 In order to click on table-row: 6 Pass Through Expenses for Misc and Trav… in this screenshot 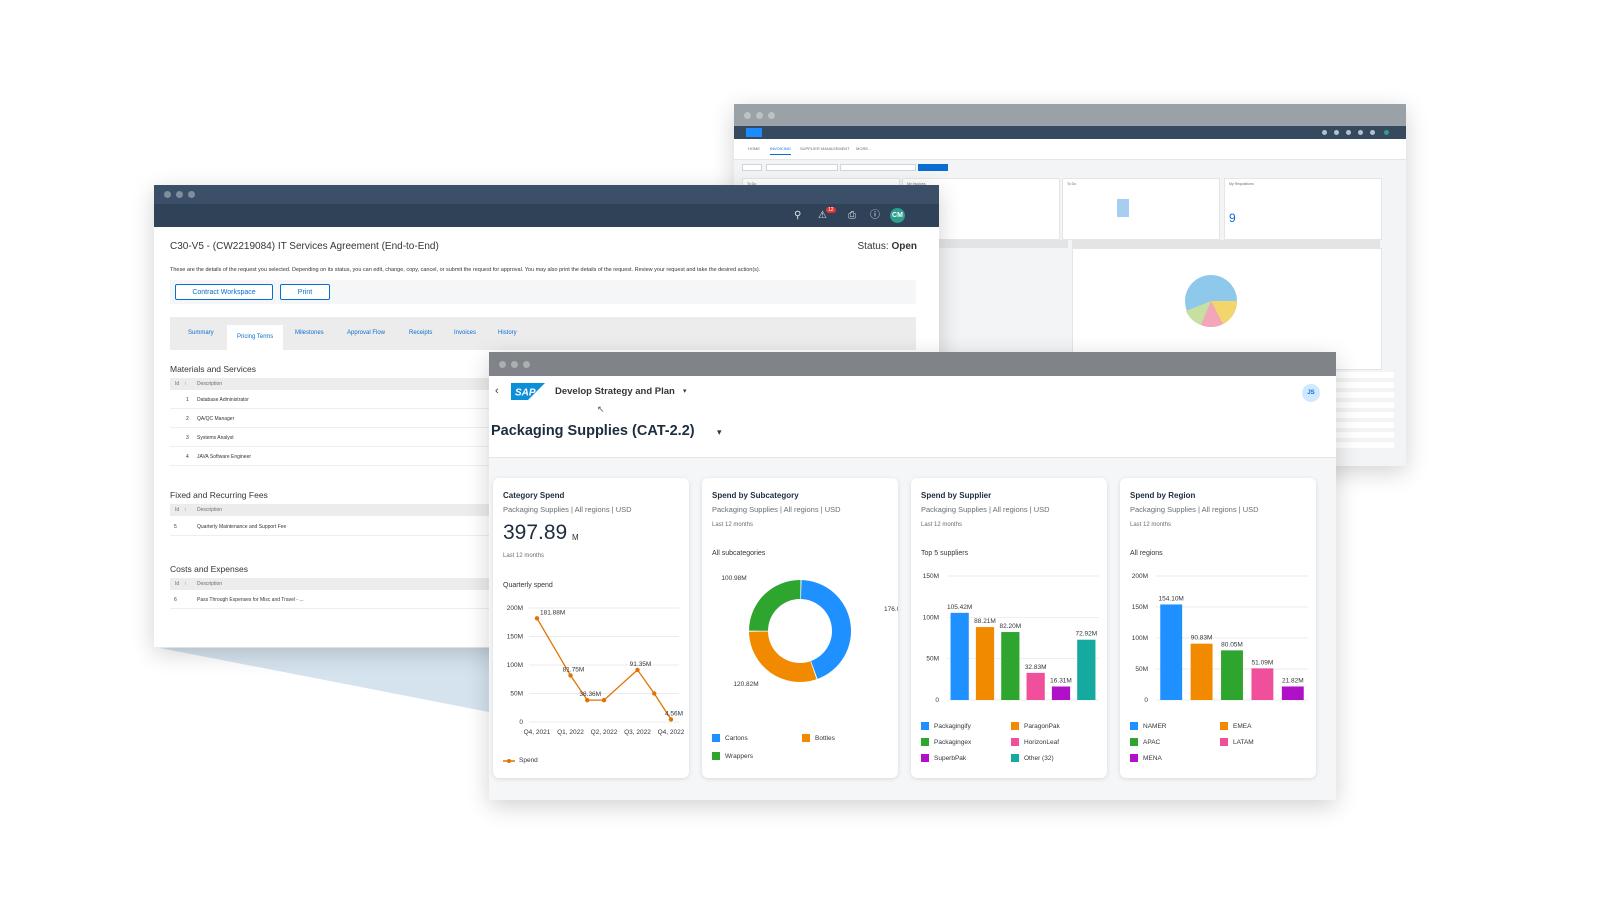, I will do `click(330, 599)`.